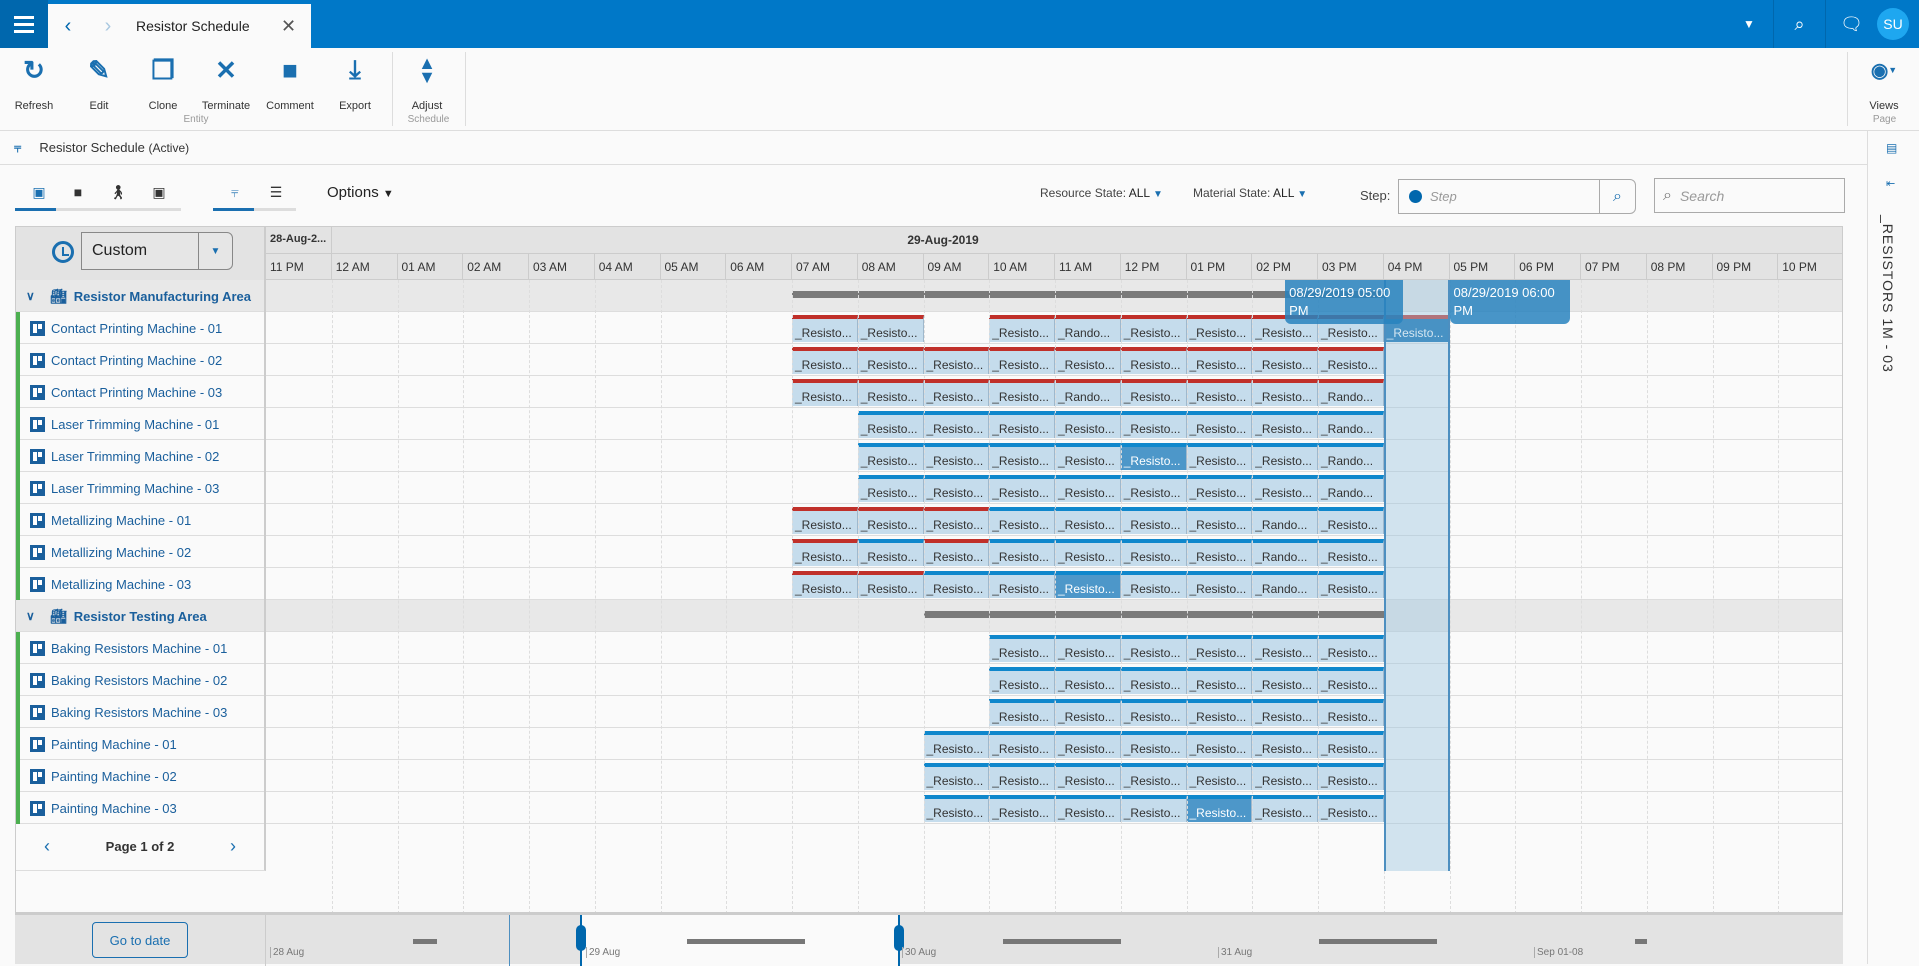 The width and height of the screenshot is (1919, 966). What do you see at coordinates (141, 584) in the screenshot?
I see `resource-label: Metallizing Machine - 03` at bounding box center [141, 584].